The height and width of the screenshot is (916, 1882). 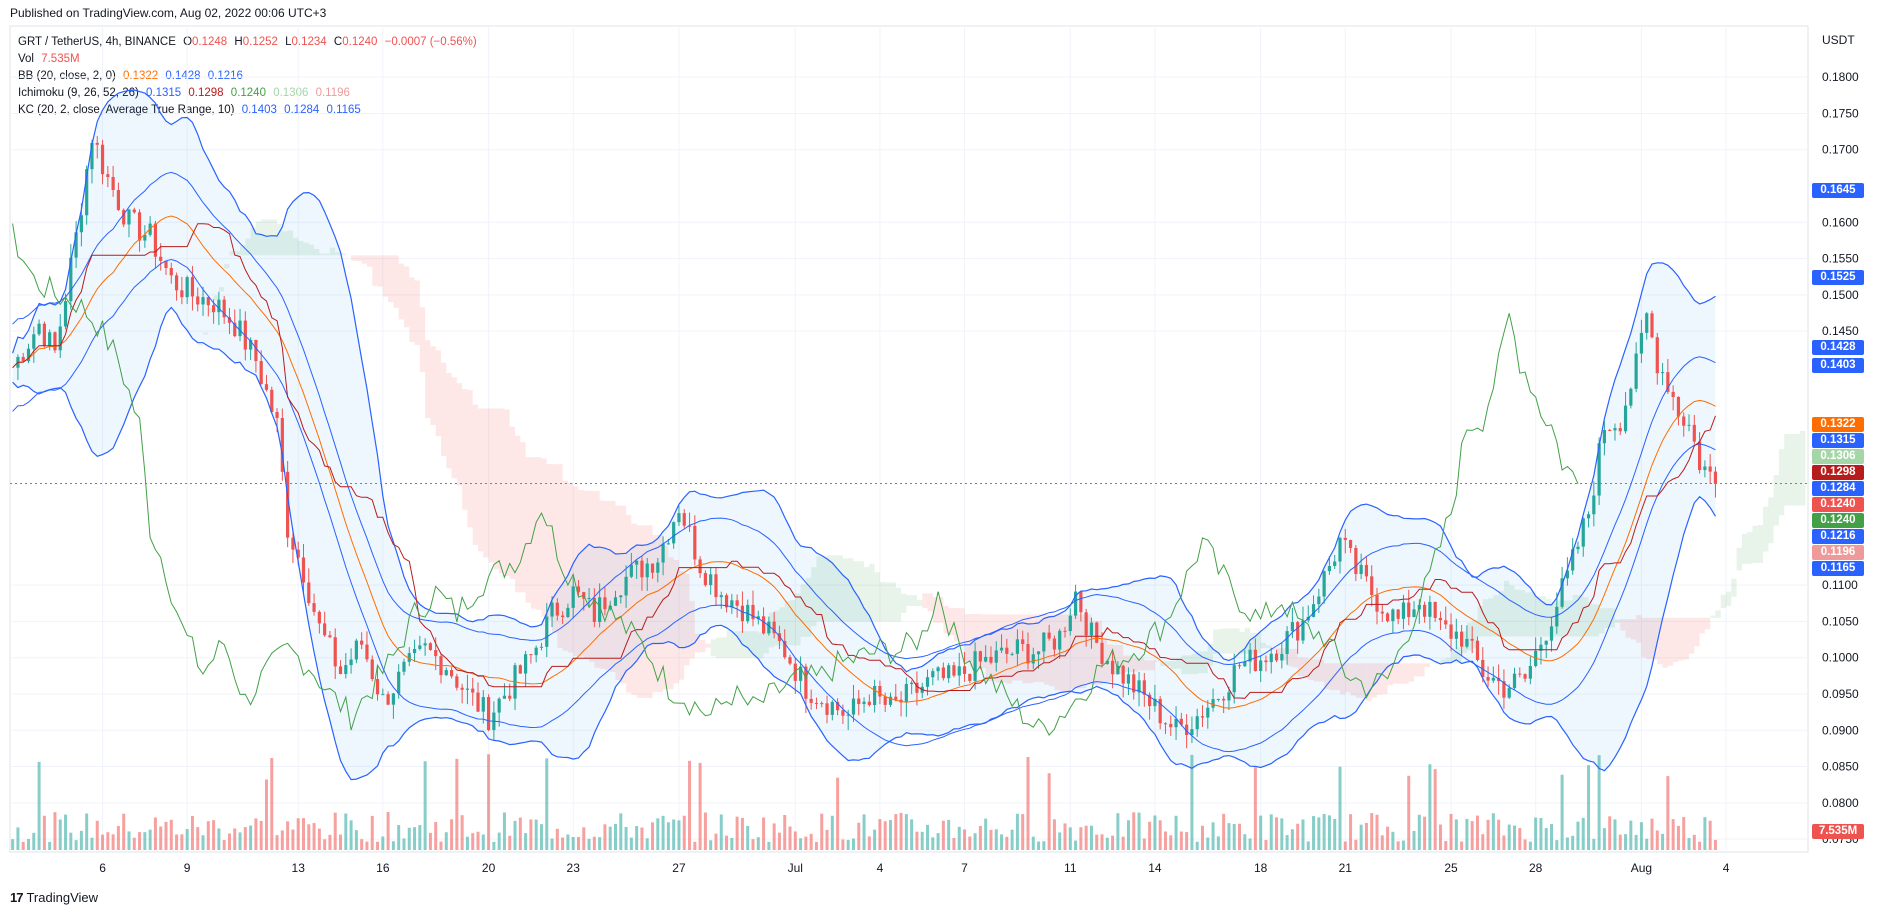 What do you see at coordinates (54, 897) in the screenshot?
I see `tradingview-logo: 17 TradingView` at bounding box center [54, 897].